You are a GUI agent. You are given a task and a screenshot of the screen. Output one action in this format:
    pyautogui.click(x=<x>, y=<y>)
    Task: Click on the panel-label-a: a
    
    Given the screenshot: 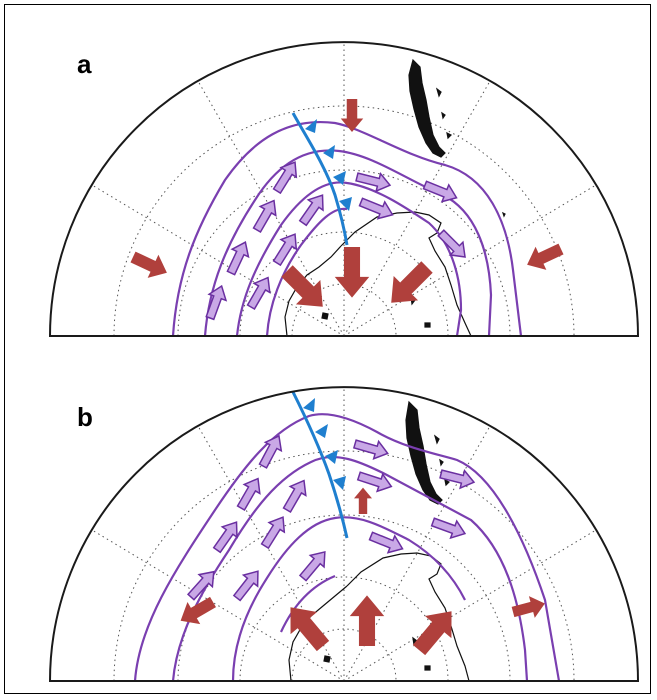 What is the action you would take?
    pyautogui.click(x=84, y=64)
    